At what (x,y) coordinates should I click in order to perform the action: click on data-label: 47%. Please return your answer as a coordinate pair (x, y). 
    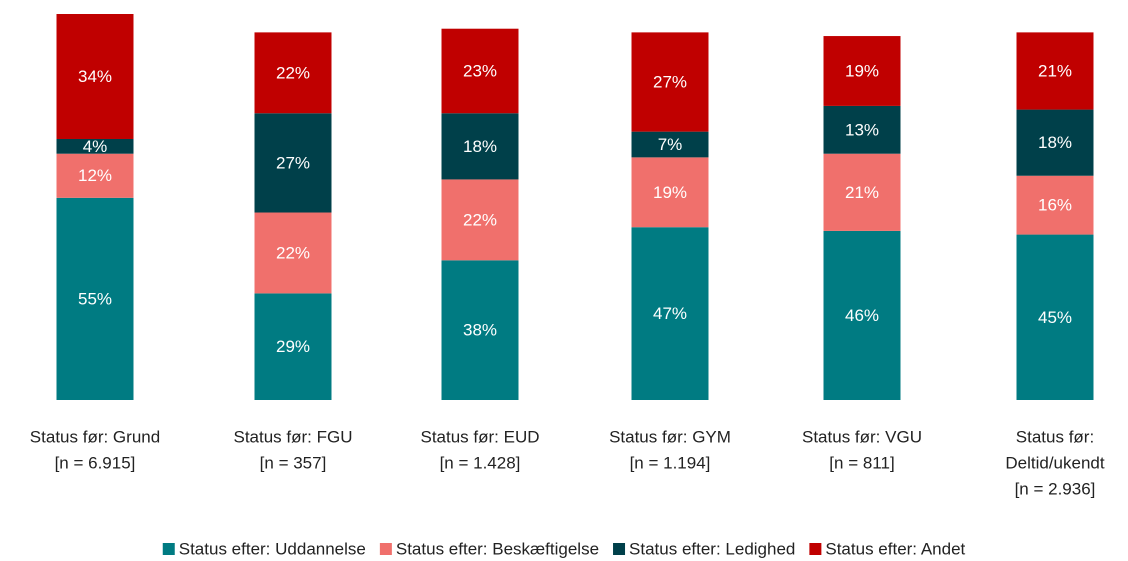
    Looking at the image, I should click on (670, 313).